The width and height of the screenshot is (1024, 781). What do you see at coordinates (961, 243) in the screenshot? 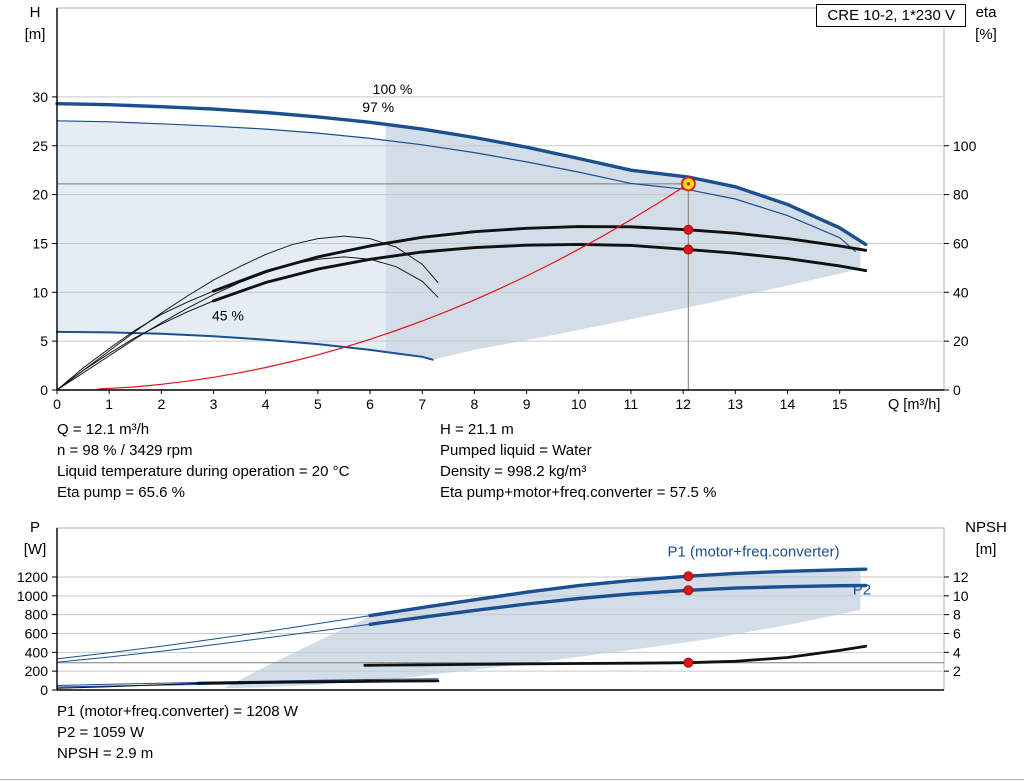
I see `y-right-tick-label: 60` at bounding box center [961, 243].